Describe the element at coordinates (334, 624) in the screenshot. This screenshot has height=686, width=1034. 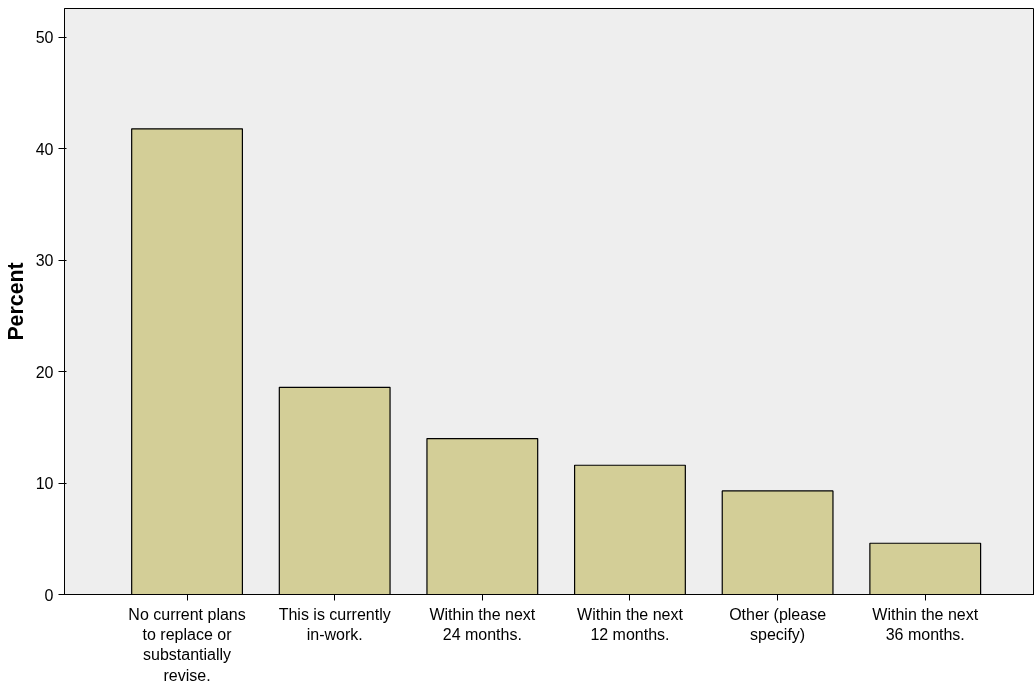
I see `x-tick-label: This is currently in-work.` at that location.